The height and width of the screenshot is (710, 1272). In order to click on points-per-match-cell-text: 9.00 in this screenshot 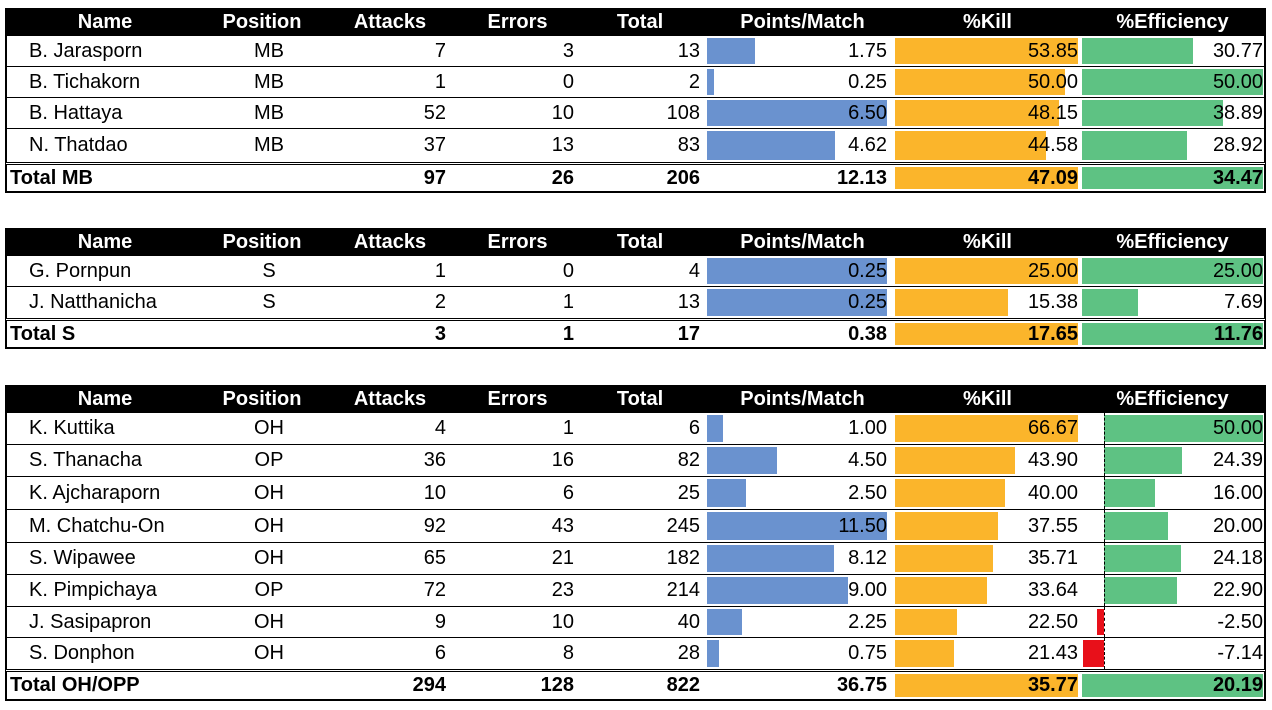, I will do `click(867, 590)`.